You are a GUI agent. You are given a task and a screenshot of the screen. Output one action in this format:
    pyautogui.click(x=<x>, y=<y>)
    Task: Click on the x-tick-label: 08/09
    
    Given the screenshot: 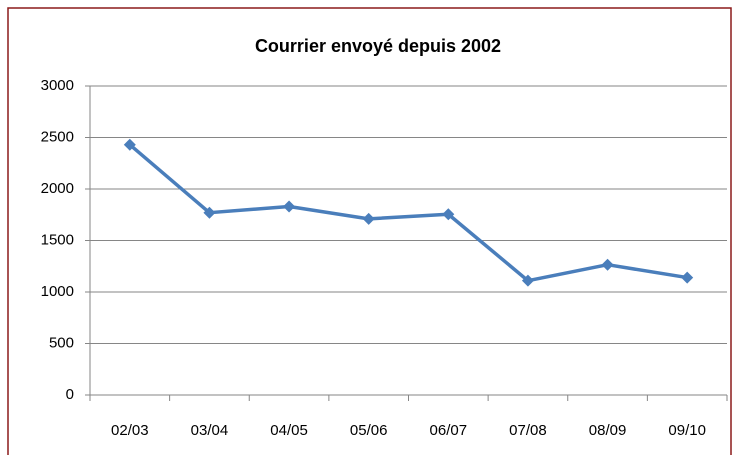 What is the action you would take?
    pyautogui.click(x=608, y=430)
    